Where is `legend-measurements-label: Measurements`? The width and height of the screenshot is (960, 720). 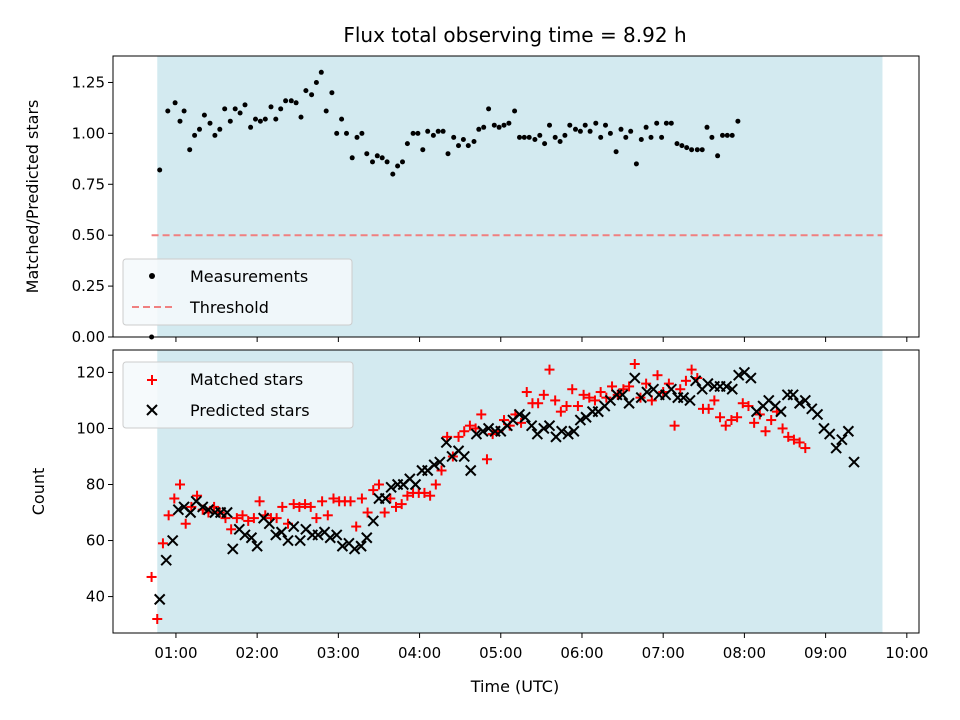 legend-measurements-label: Measurements is located at coordinates (249, 276).